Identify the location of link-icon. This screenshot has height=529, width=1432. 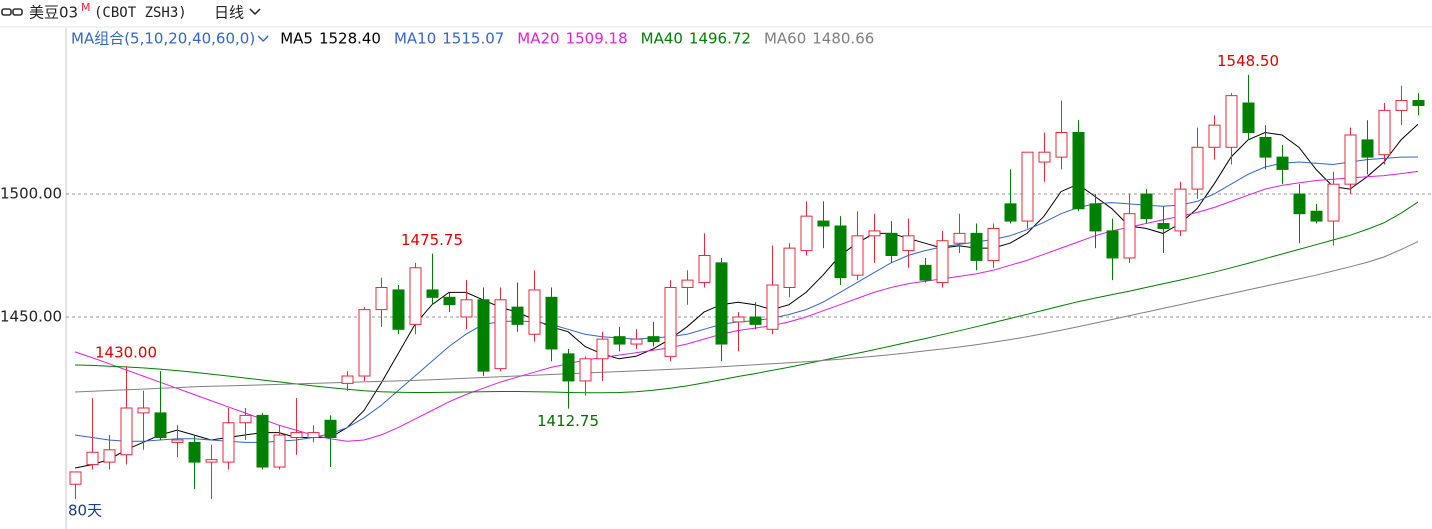
(12, 12).